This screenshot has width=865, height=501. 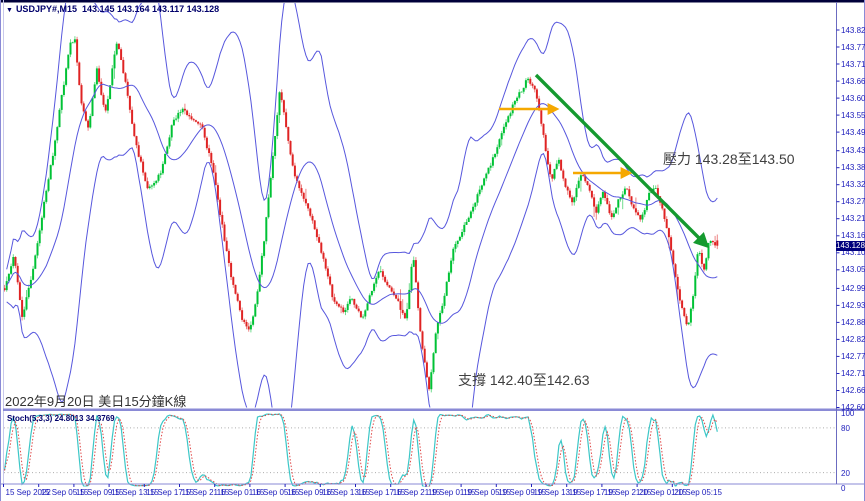 What do you see at coordinates (853, 219) in the screenshot?
I see `price-tick-label: 143.215` at bounding box center [853, 219].